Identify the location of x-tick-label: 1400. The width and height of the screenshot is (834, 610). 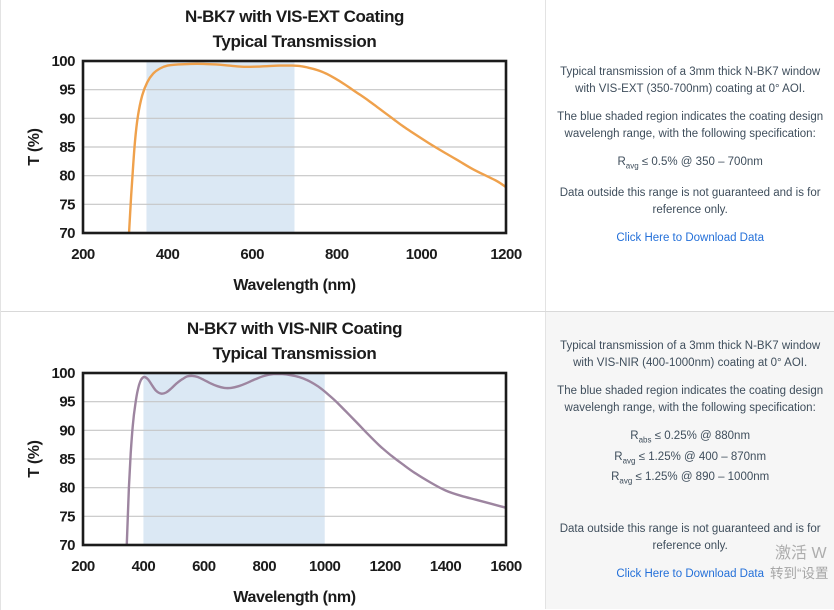
(446, 566).